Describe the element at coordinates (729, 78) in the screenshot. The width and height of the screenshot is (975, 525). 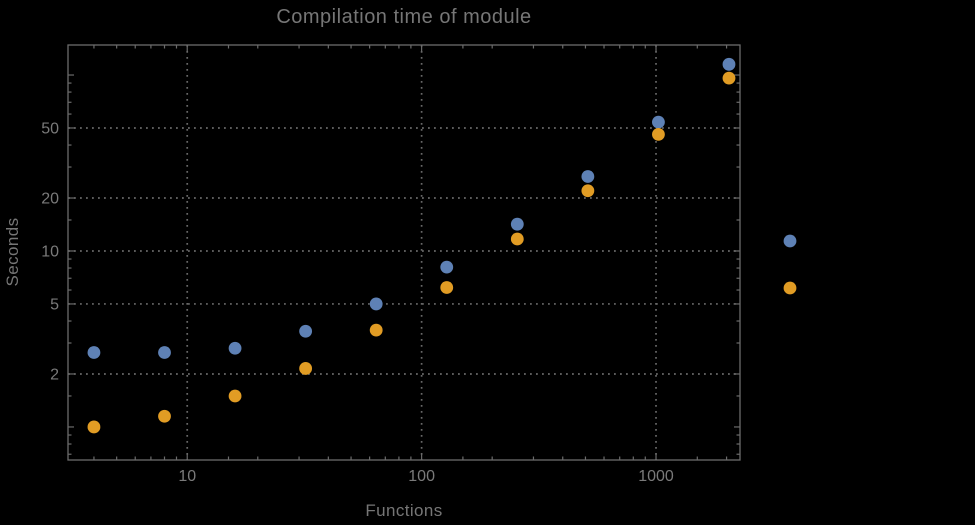
I see `point-series-orange-x2048` at that location.